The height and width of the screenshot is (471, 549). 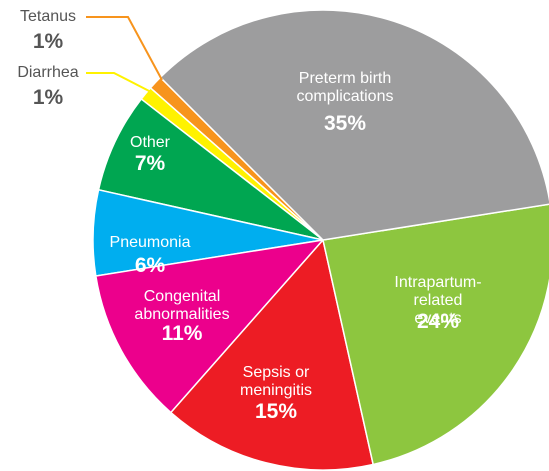 What do you see at coordinates (150, 242) in the screenshot?
I see `slice-label: Pneumonia` at bounding box center [150, 242].